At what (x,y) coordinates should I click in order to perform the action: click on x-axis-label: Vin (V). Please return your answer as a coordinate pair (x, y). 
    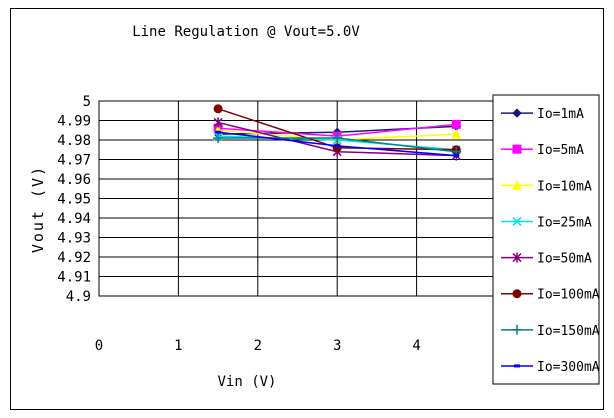
    Looking at the image, I should click on (246, 382).